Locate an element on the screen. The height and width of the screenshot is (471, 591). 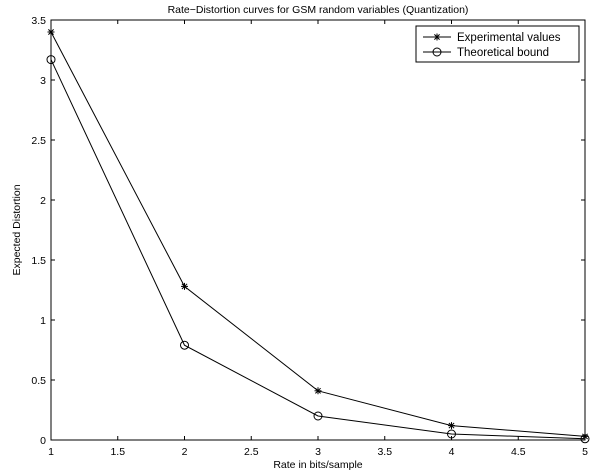
legend-box is located at coordinates (497, 44).